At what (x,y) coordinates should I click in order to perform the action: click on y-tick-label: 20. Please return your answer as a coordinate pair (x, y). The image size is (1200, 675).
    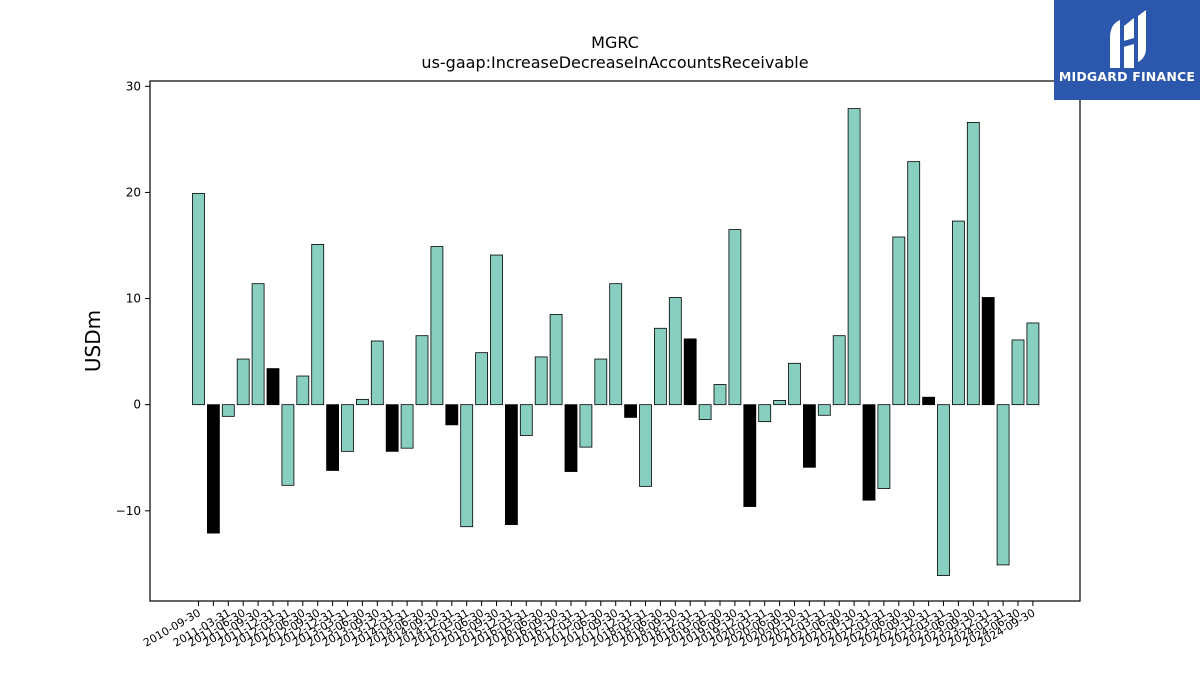
    Looking at the image, I should click on (133, 192).